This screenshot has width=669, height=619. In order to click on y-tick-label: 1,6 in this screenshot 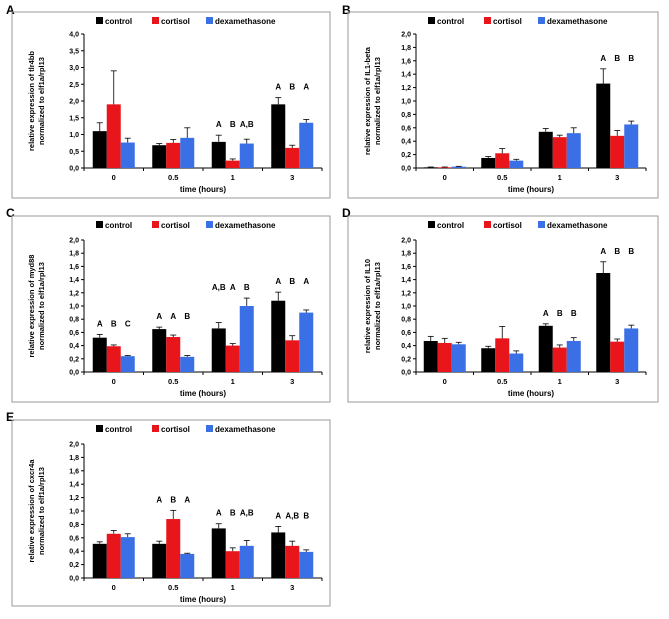, I will do `click(74, 267)`.